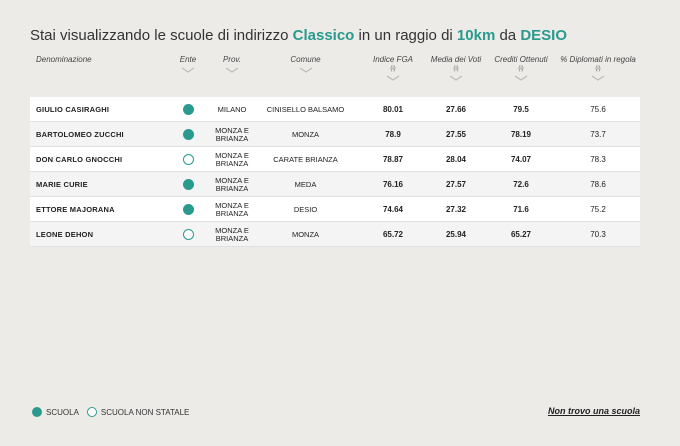 This screenshot has width=680, height=446. What do you see at coordinates (305, 109) in the screenshot?
I see `comune-cell: CINISELLO BALSAMO` at bounding box center [305, 109].